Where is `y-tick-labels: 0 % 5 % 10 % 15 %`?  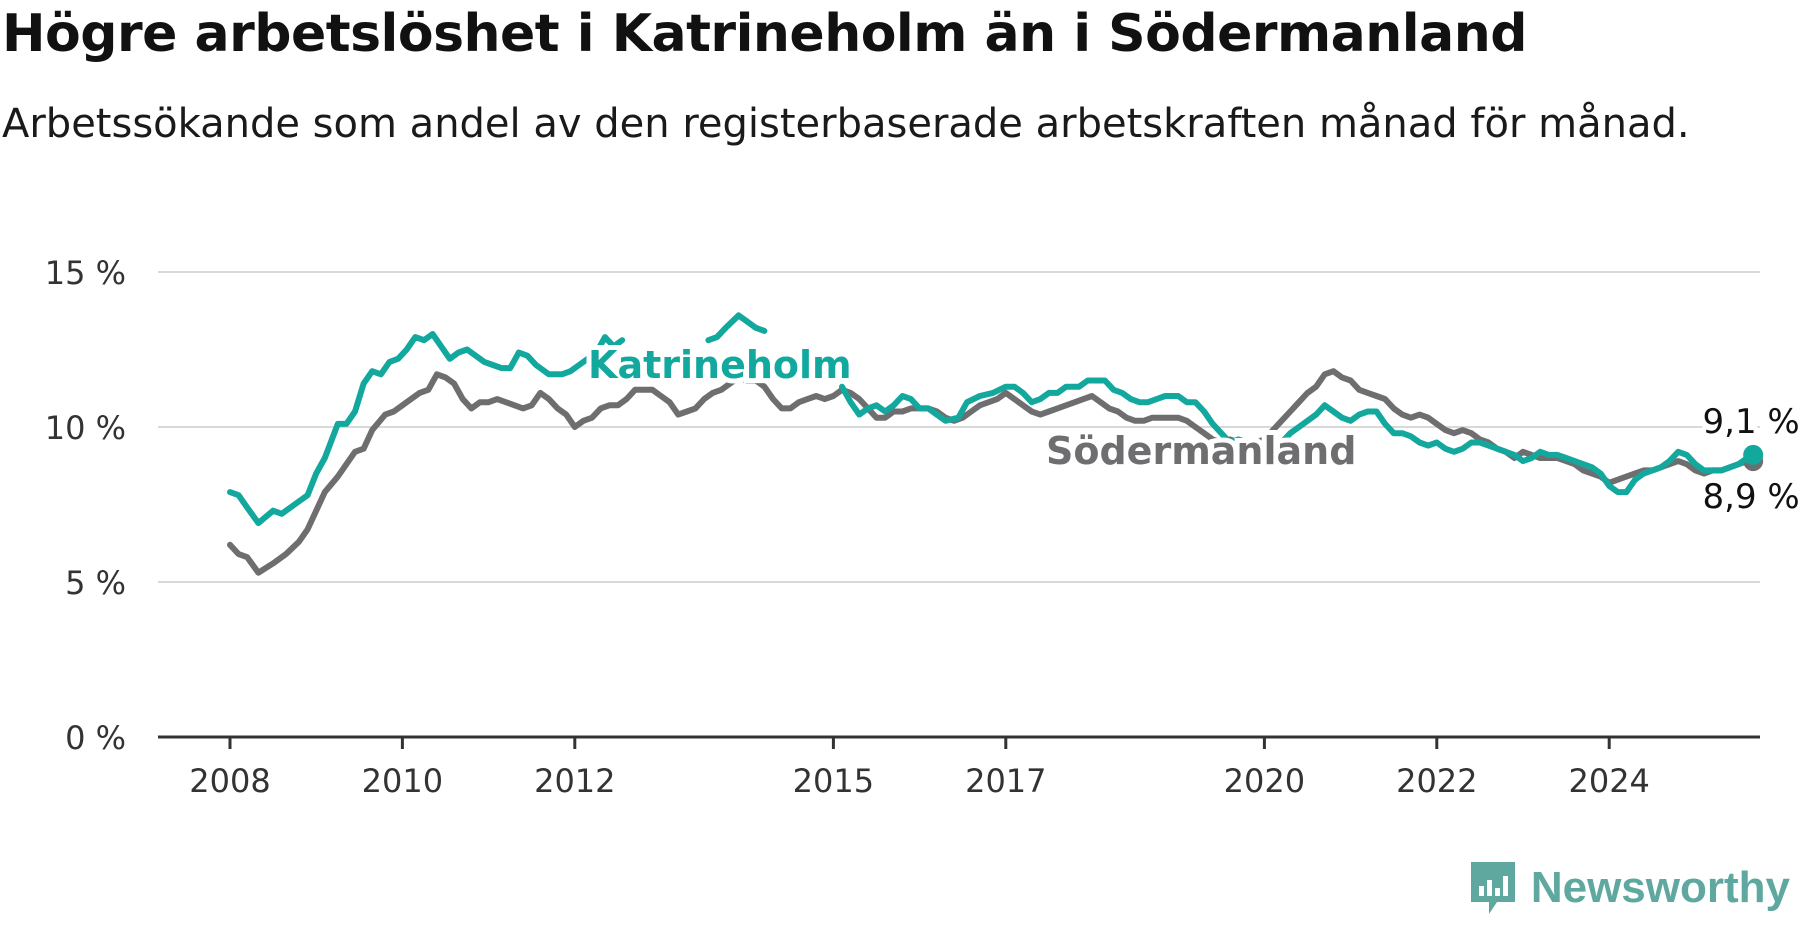 y-tick-labels: 0 % 5 % 10 % 15 % is located at coordinates (85, 505).